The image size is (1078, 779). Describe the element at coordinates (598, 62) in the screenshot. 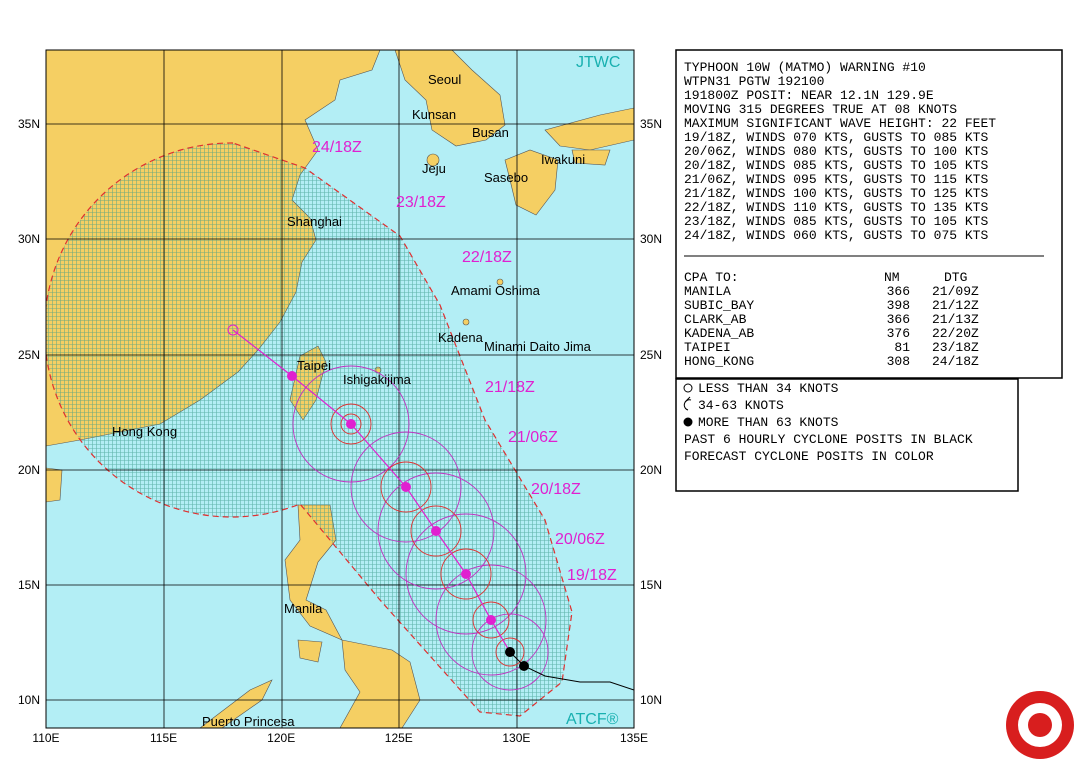

I see `jtwc-label: JTWC` at that location.